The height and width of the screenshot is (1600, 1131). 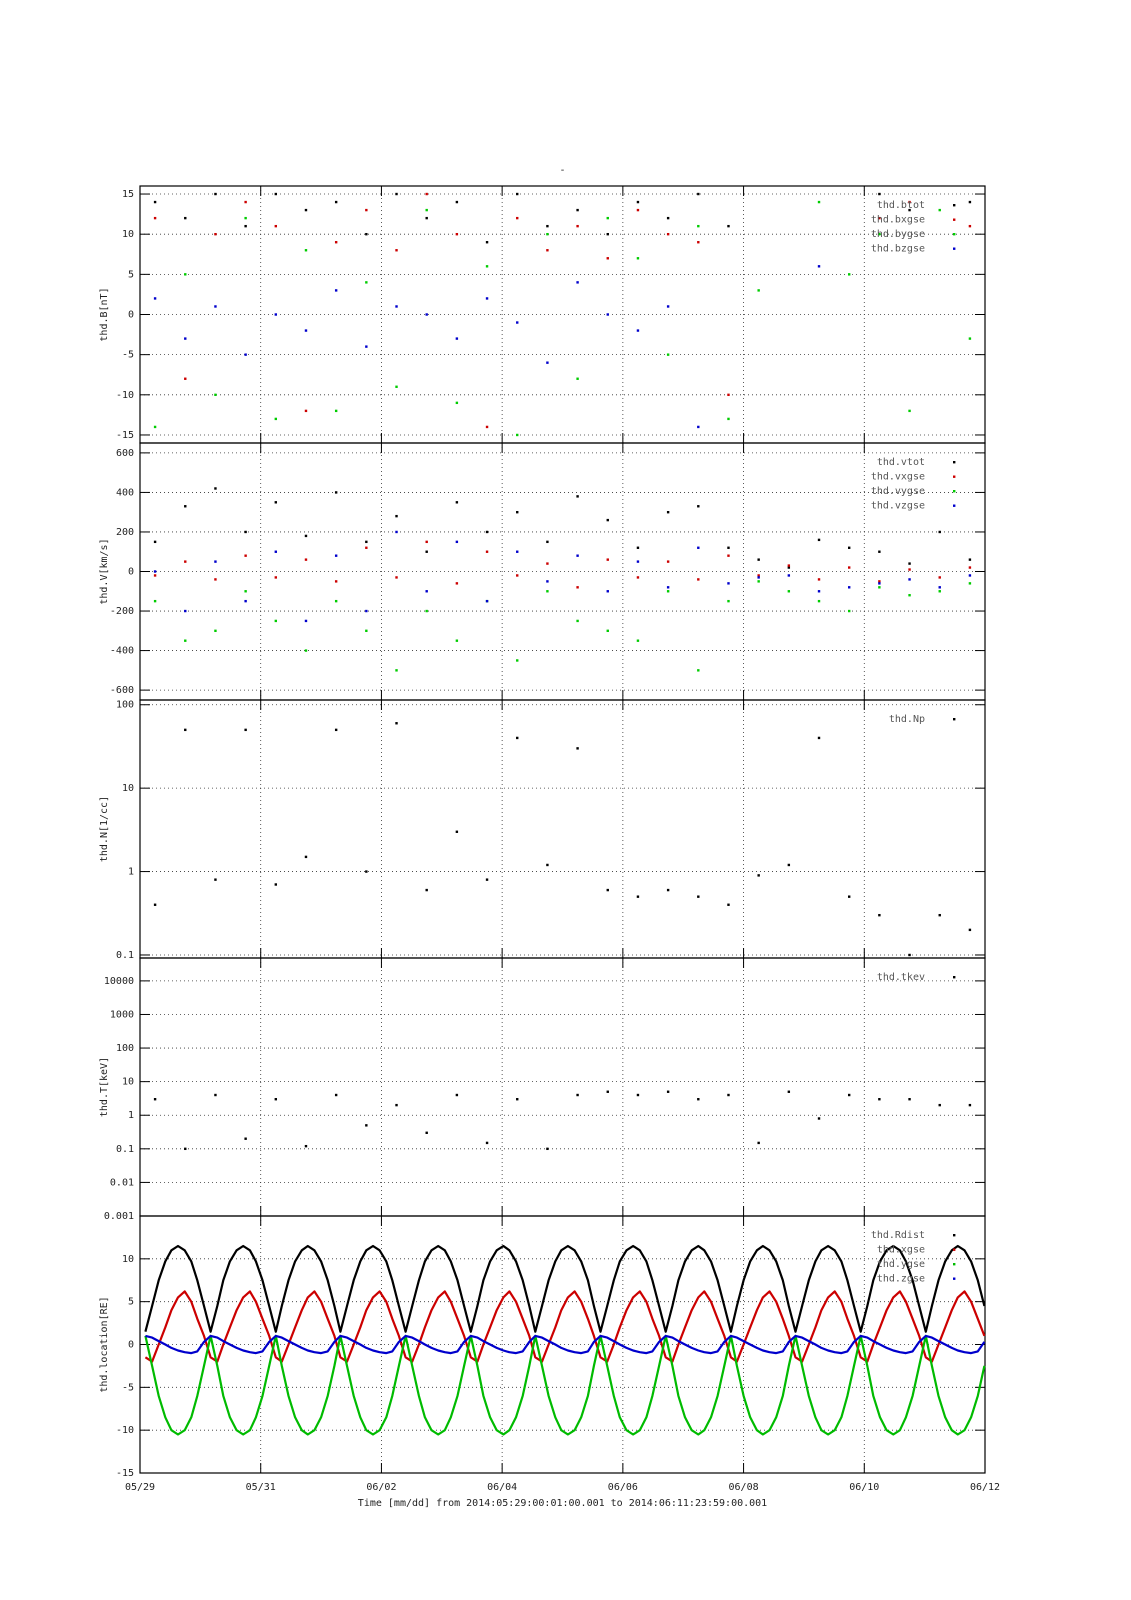 What do you see at coordinates (131, 1302) in the screenshot?
I see `y-tick-label: 5` at bounding box center [131, 1302].